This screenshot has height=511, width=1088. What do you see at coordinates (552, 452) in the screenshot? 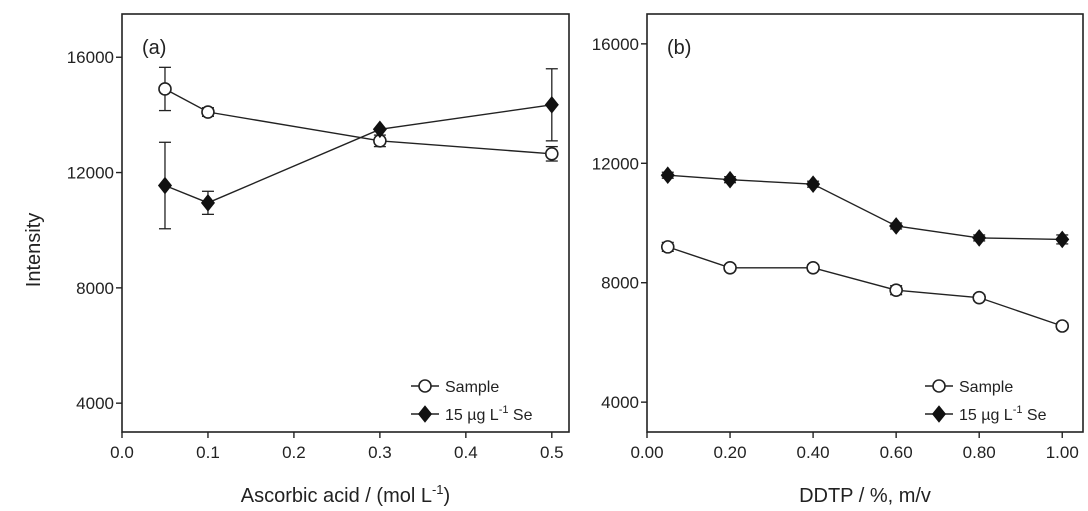
I see `x-tick-label: 0.5` at bounding box center [552, 452].